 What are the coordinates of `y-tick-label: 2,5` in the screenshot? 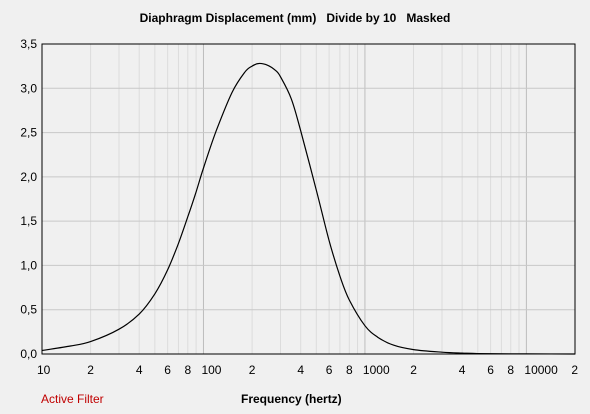 It's located at (28, 133).